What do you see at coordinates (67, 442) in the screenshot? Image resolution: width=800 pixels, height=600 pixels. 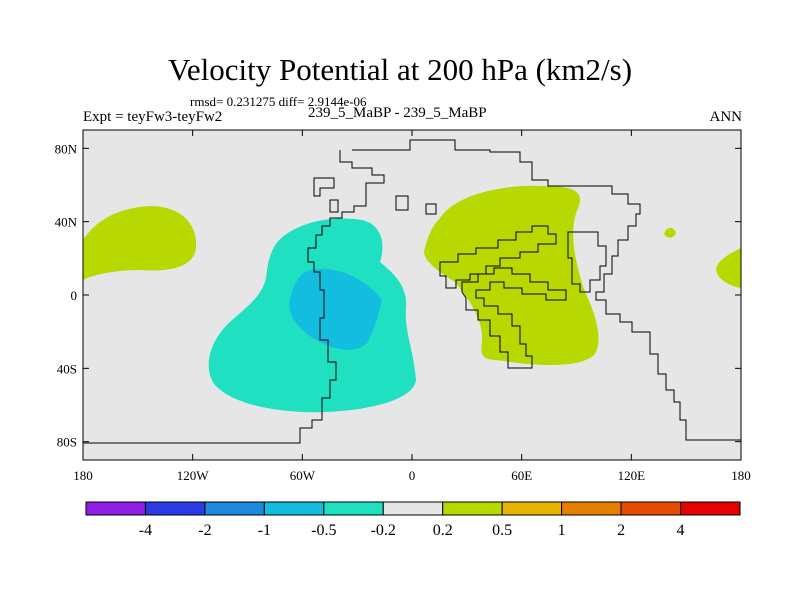 I see `lat-tick-label: 80S` at bounding box center [67, 442].